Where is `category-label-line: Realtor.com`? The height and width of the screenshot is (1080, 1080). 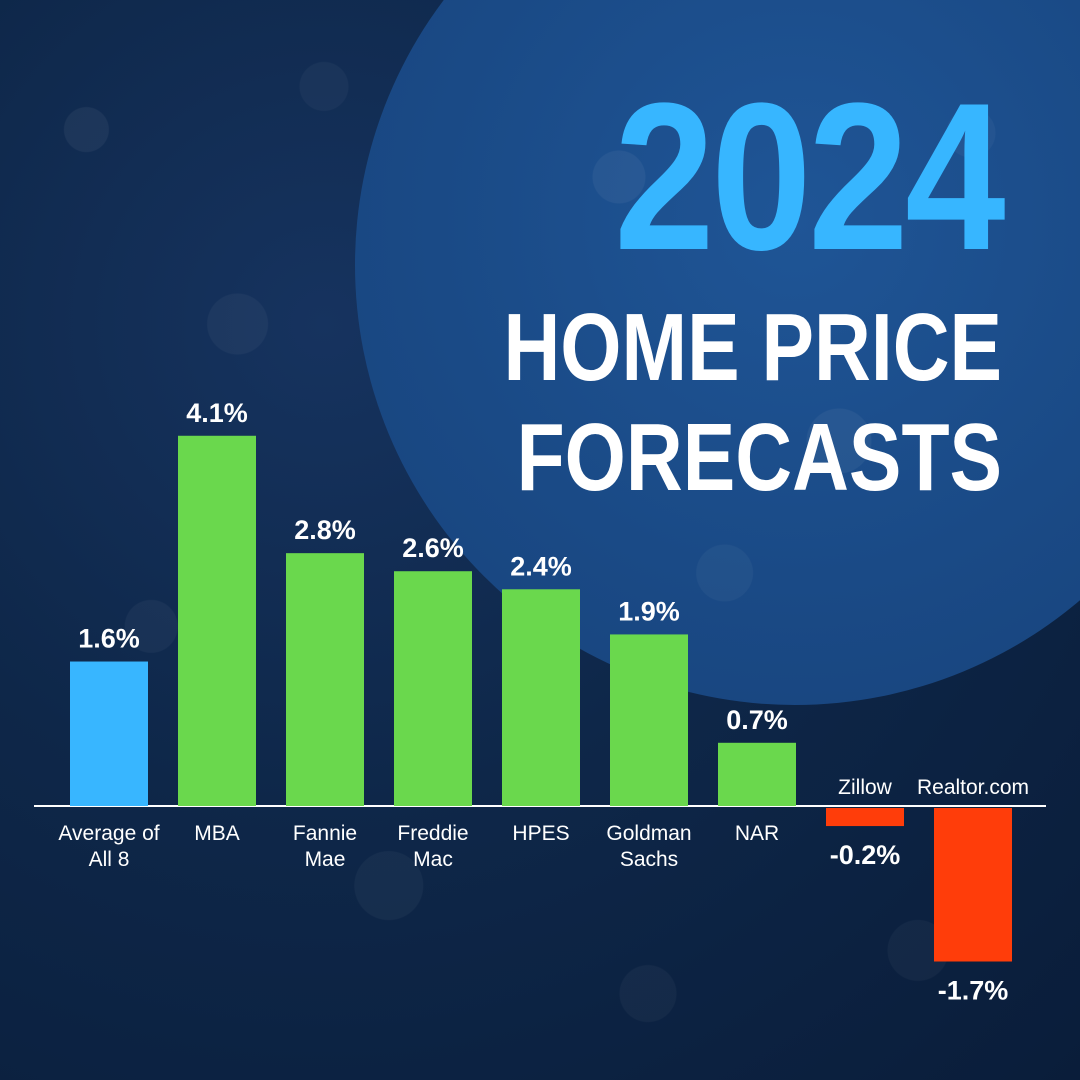 category-label-line: Realtor.com is located at coordinates (973, 787).